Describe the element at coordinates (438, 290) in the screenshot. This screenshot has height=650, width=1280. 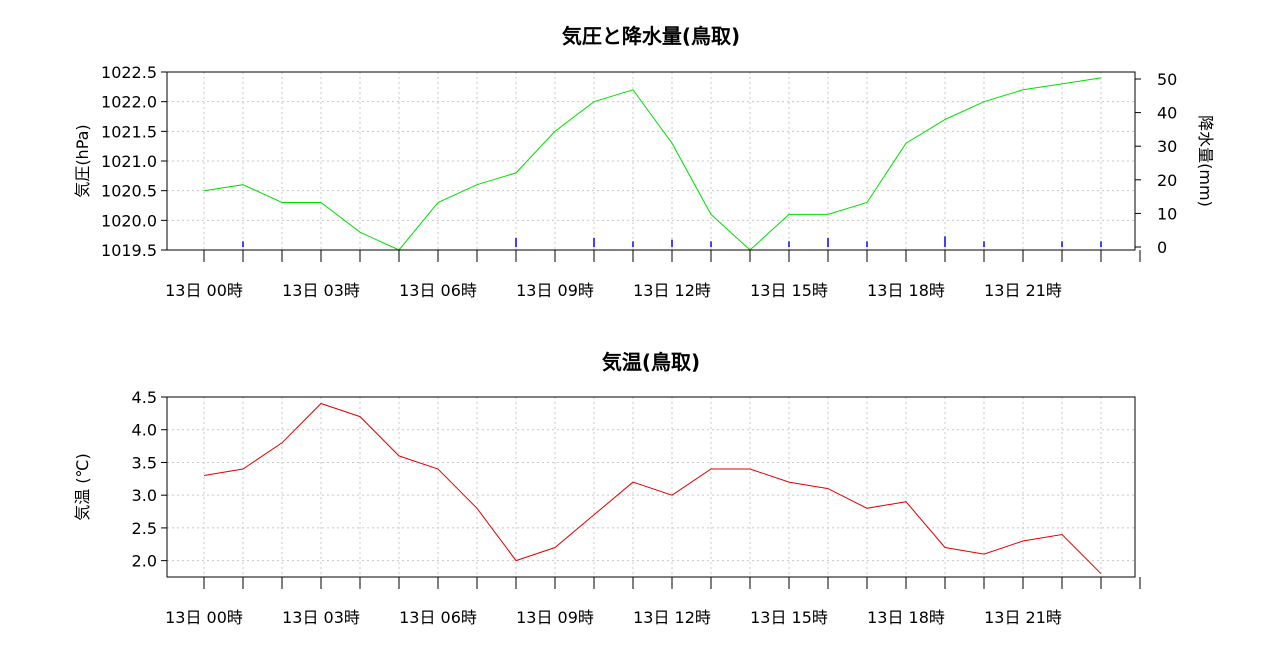
I see `chart1-xtick-label: 13日 06時` at that location.